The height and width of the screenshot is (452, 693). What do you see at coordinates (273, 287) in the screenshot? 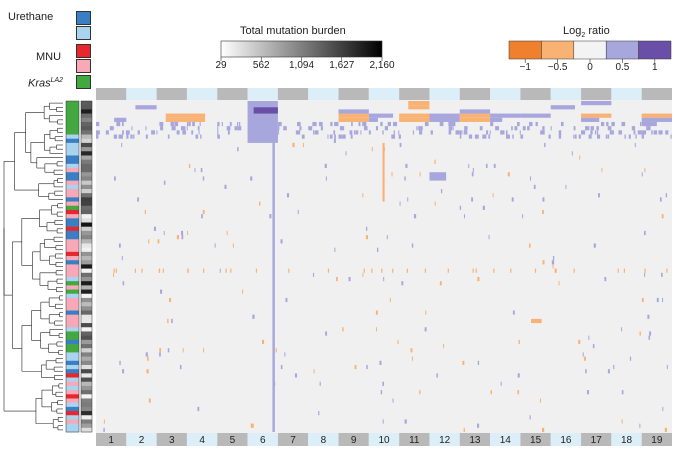
I see `cna-gain-chr6-line` at bounding box center [273, 287].